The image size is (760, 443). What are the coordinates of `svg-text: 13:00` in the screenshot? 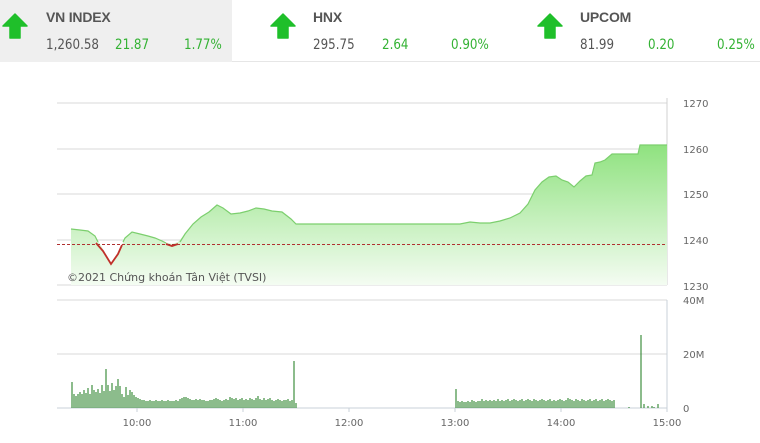 It's located at (455, 423).